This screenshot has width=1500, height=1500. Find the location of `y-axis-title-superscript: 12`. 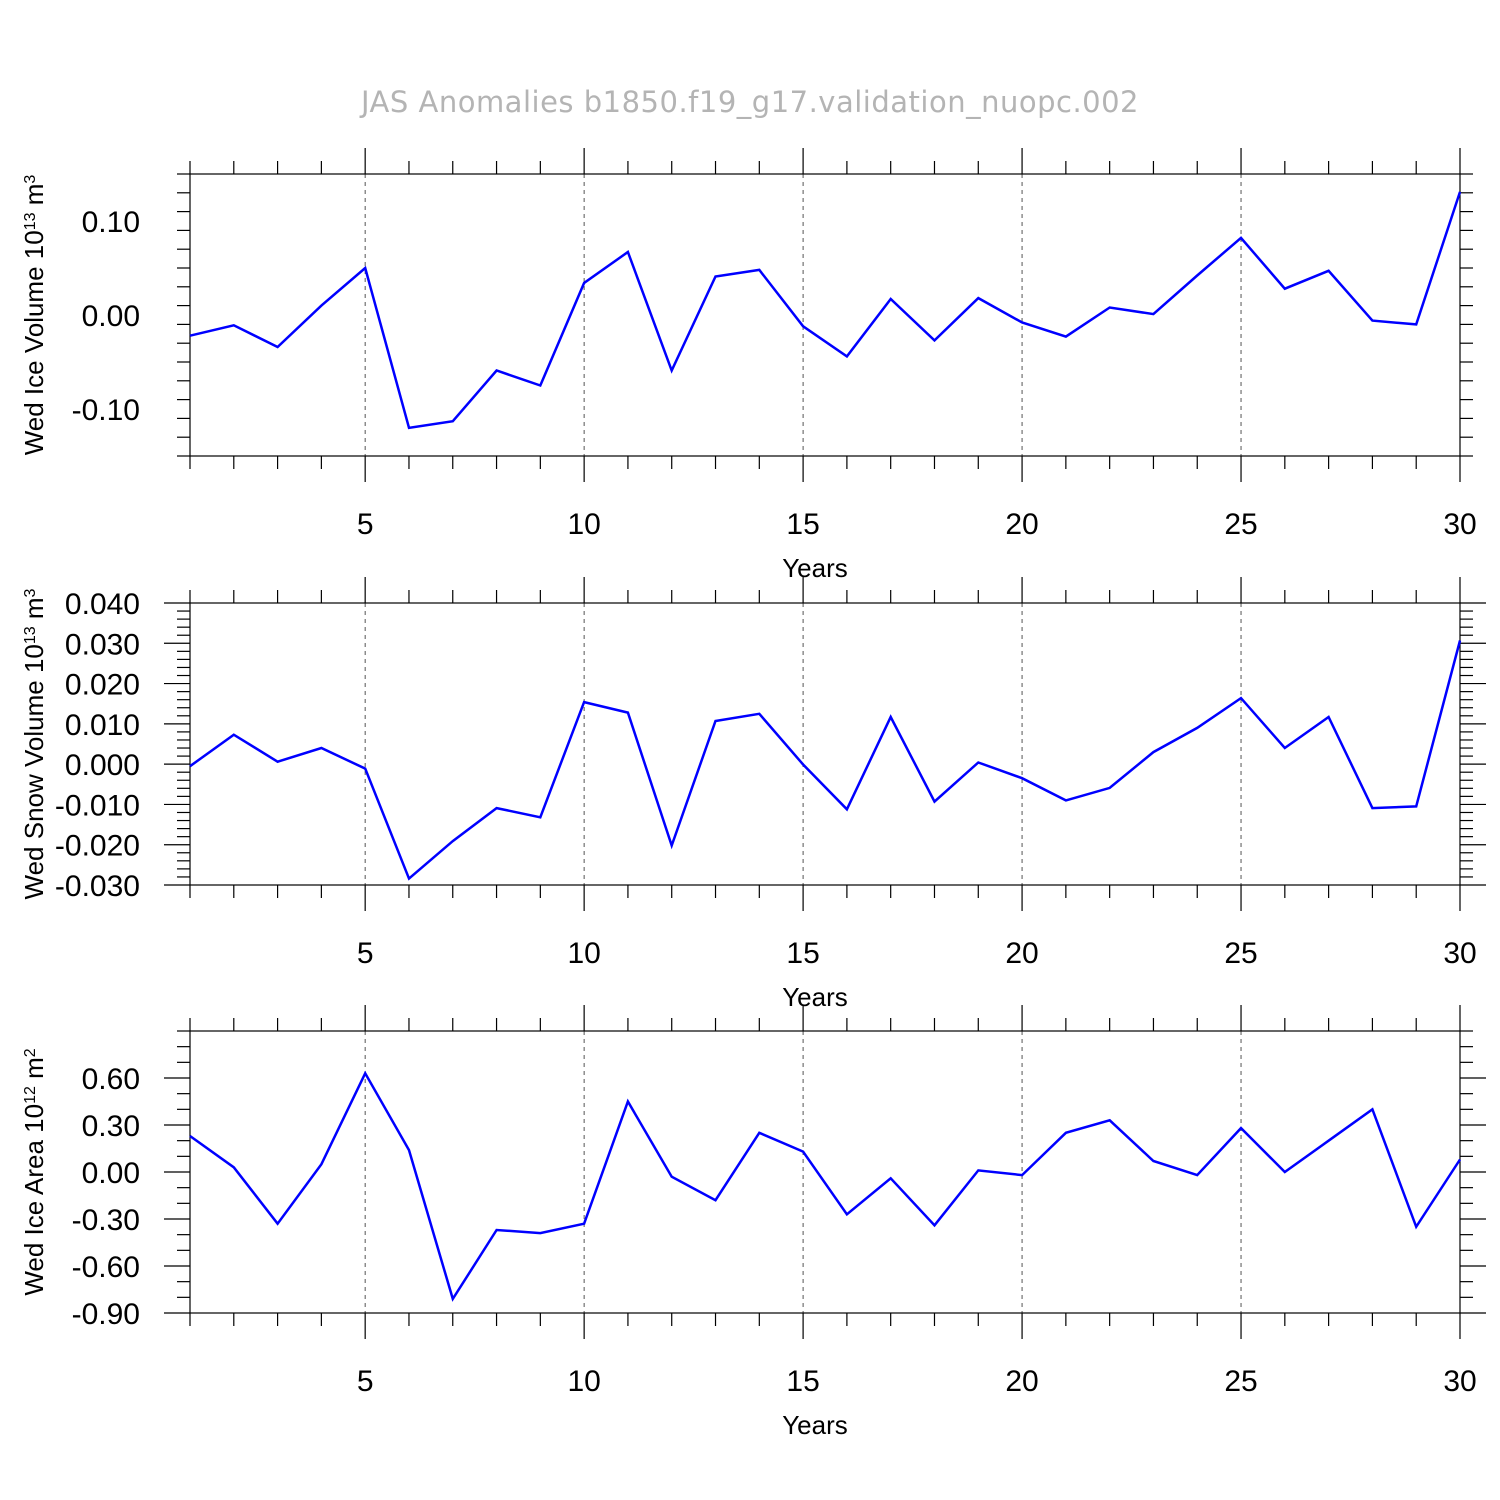

y-axis-title-superscript: 12 is located at coordinates (30, 1095).